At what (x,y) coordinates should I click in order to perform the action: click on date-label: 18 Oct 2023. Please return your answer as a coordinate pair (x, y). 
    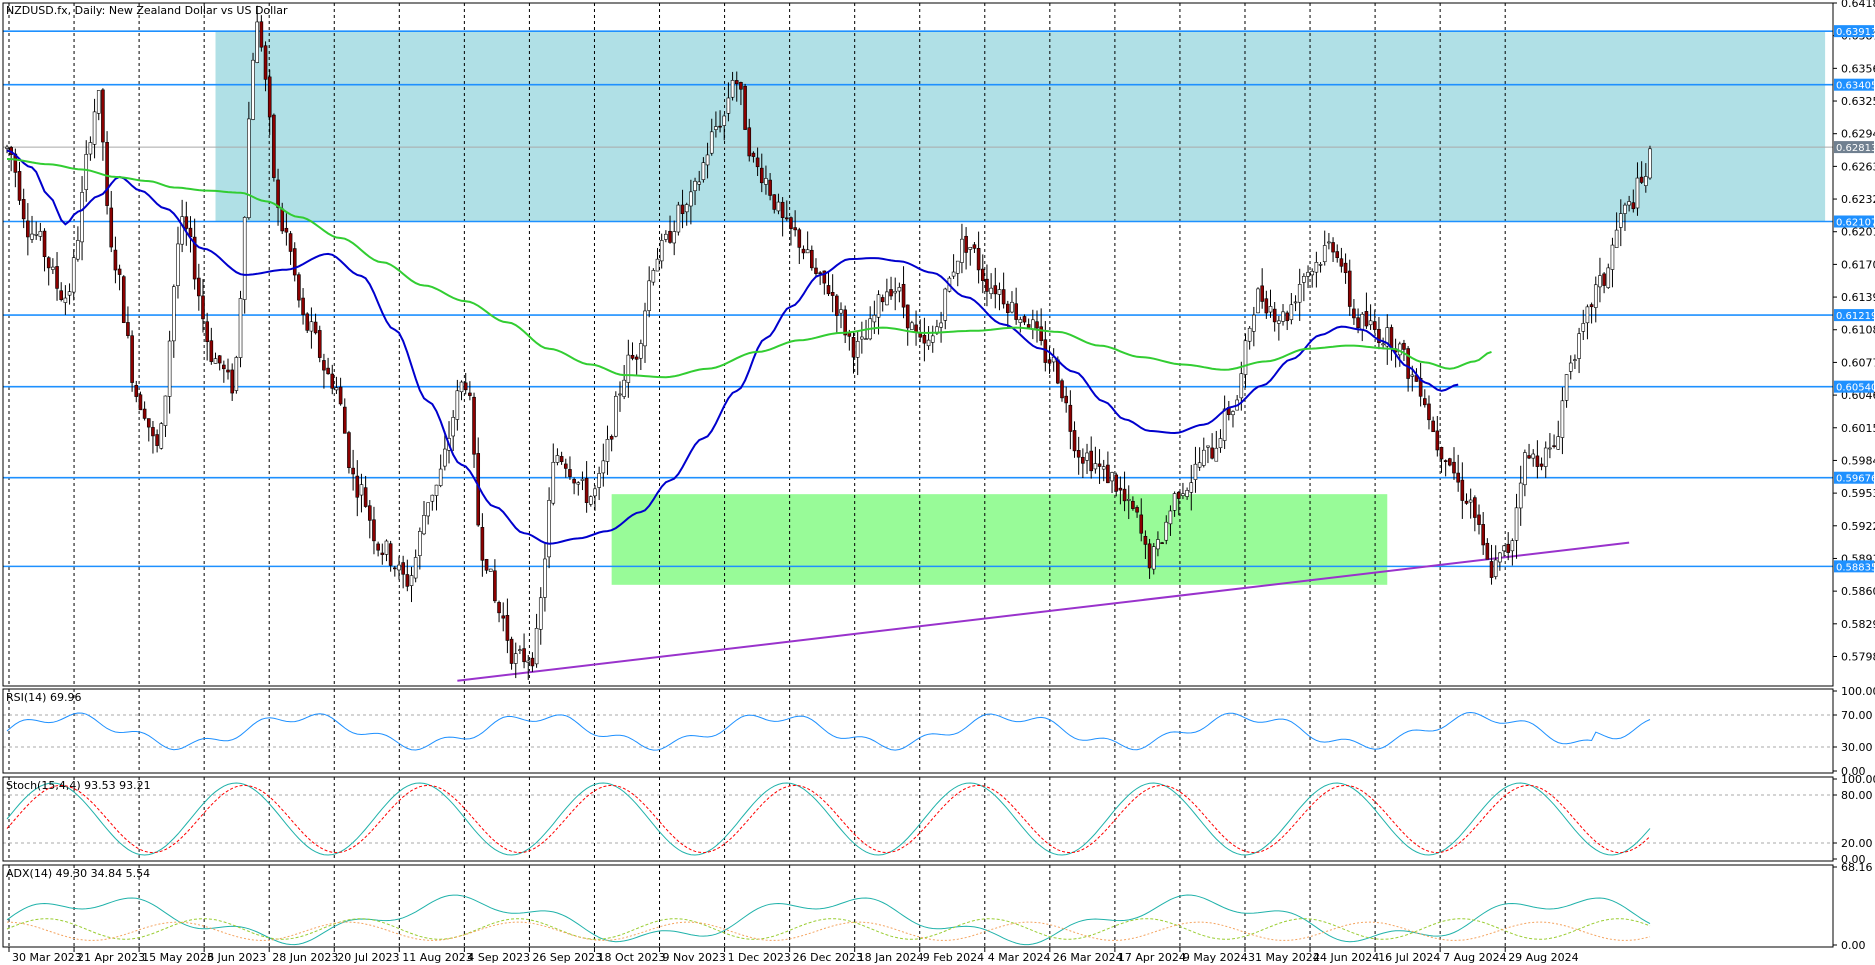
    Looking at the image, I should click on (631, 957).